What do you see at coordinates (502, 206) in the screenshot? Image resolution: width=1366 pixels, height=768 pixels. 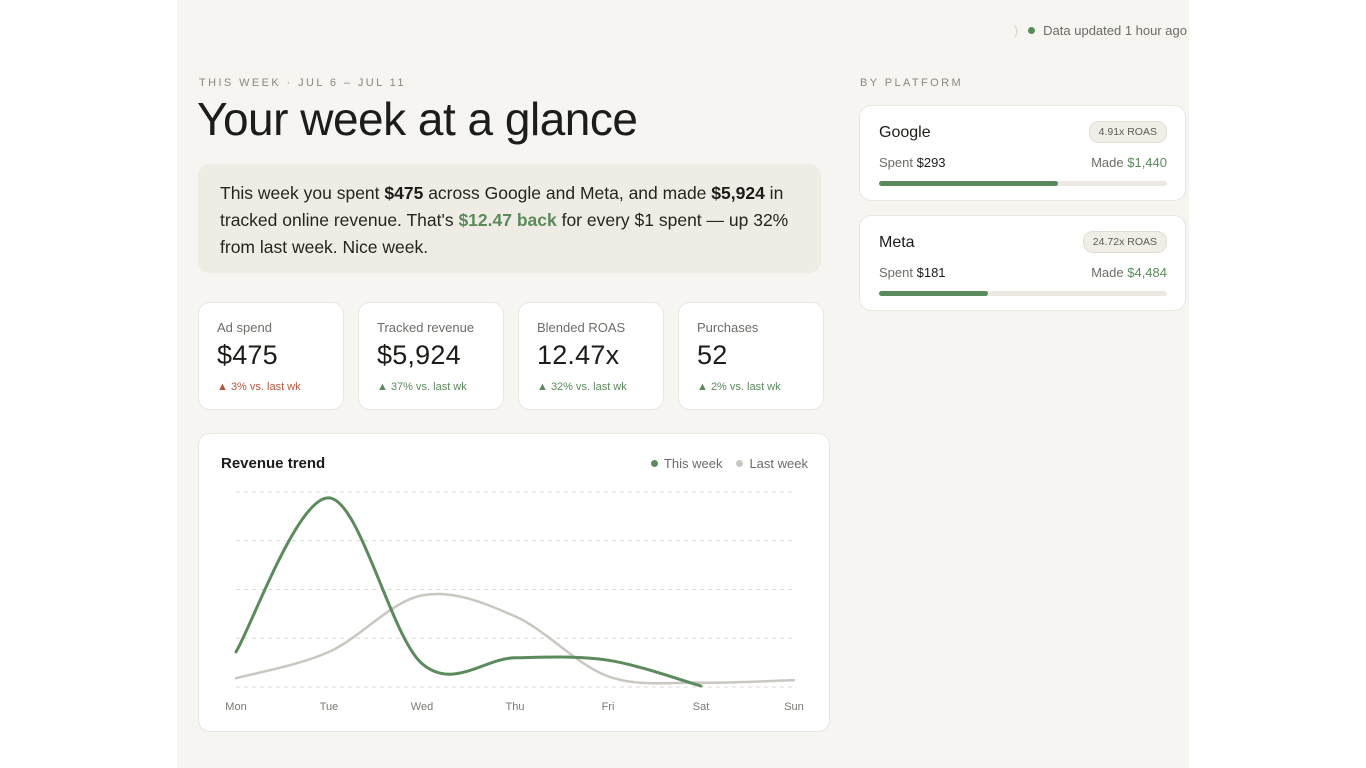 I see `summary-text-3: in tracked online revenue. That's` at bounding box center [502, 206].